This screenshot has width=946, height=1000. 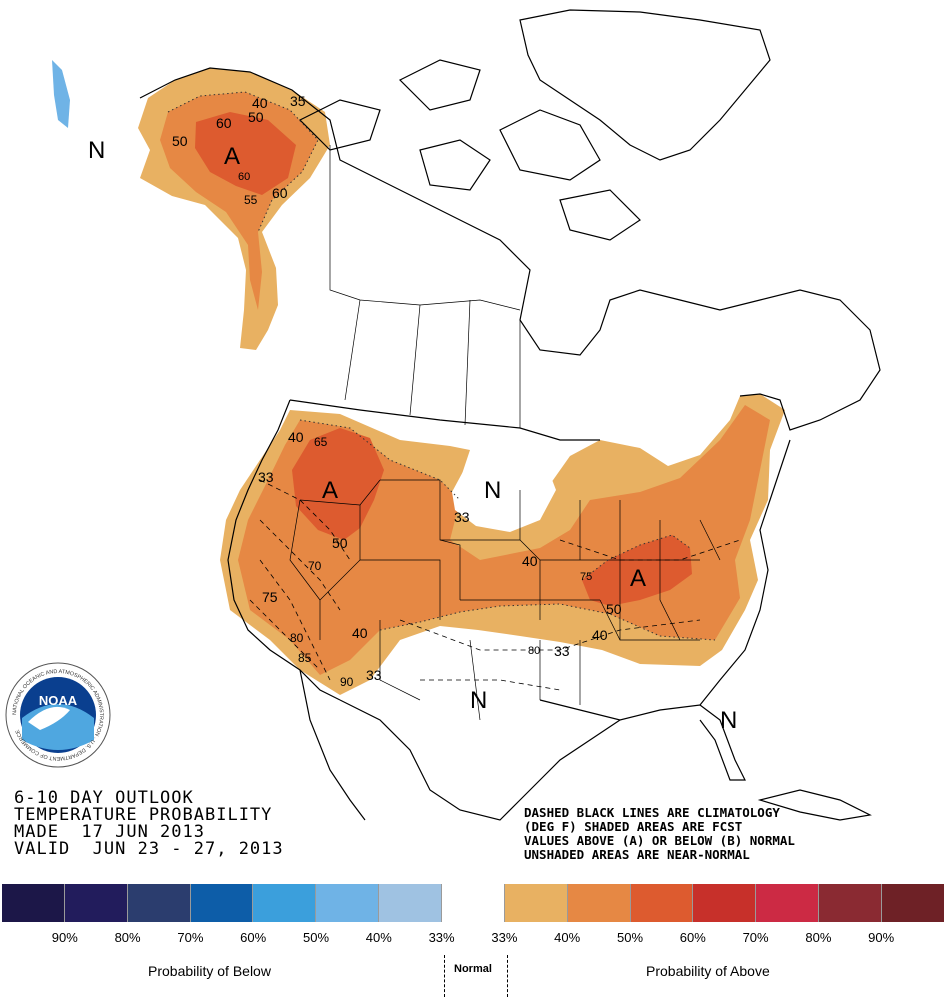 What do you see at coordinates (330, 490) in the screenshot?
I see `nw-anomaly-label: A` at bounding box center [330, 490].